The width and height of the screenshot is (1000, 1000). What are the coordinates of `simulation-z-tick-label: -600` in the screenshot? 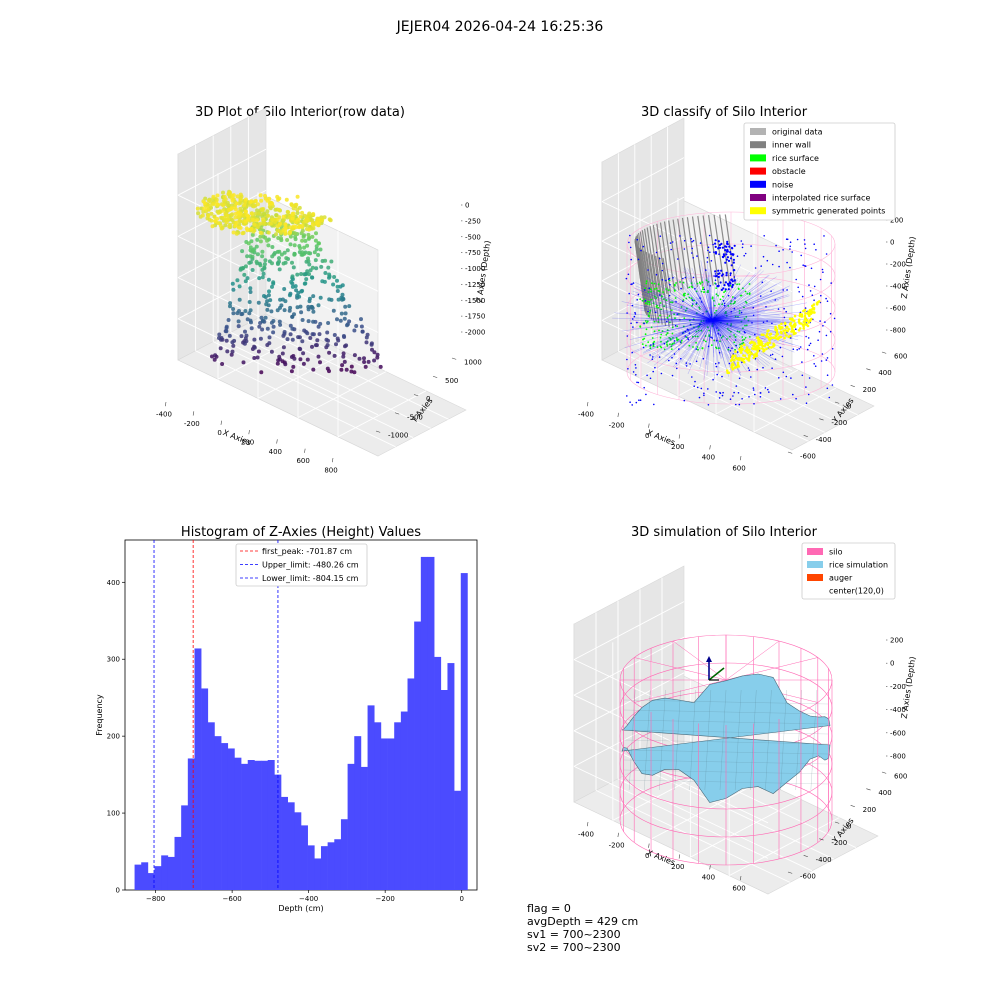 It's located at (898, 733).